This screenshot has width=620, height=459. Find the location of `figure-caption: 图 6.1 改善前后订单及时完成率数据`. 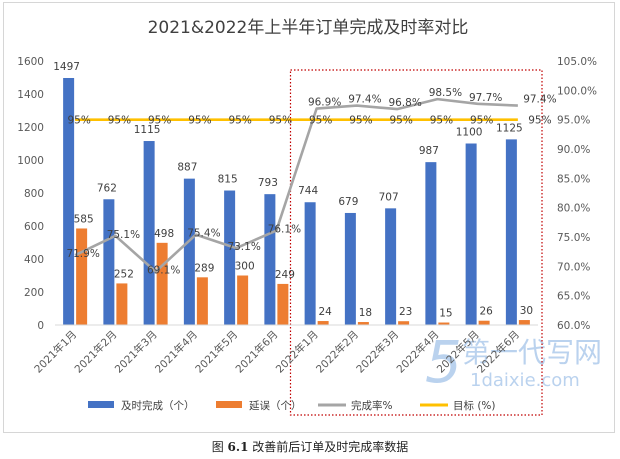

figure-caption: 图 6.1 改善前后订单及时完成率数据 is located at coordinates (310, 446).